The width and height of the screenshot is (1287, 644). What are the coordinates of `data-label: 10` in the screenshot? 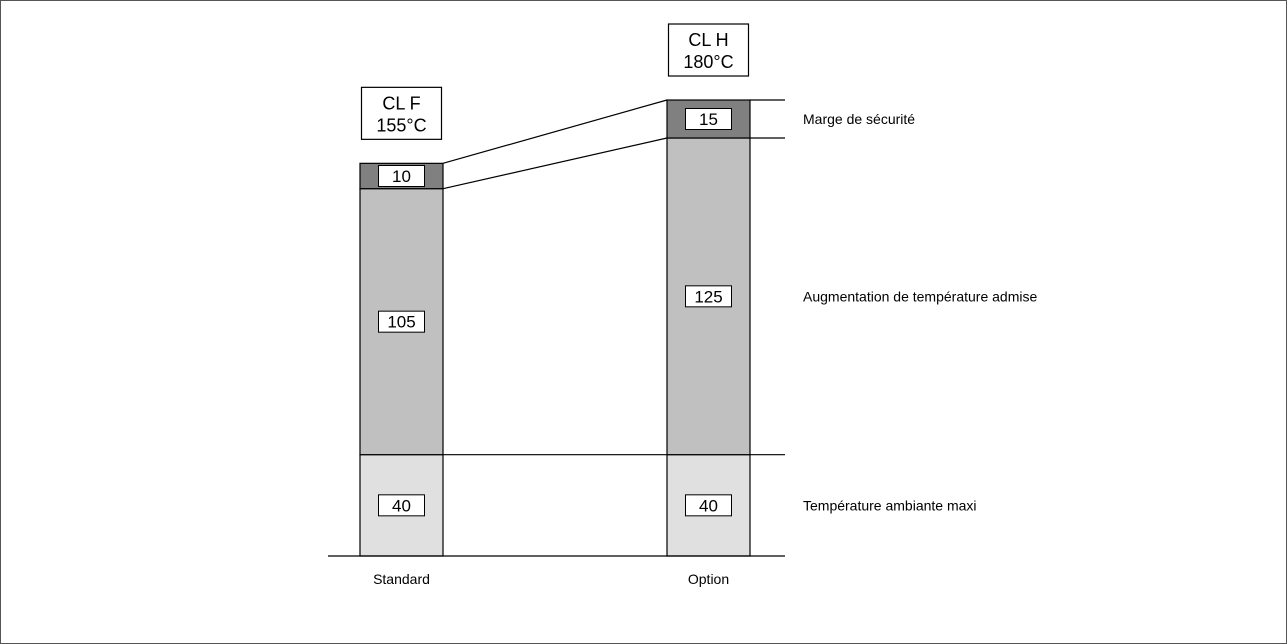 It's located at (401, 176).